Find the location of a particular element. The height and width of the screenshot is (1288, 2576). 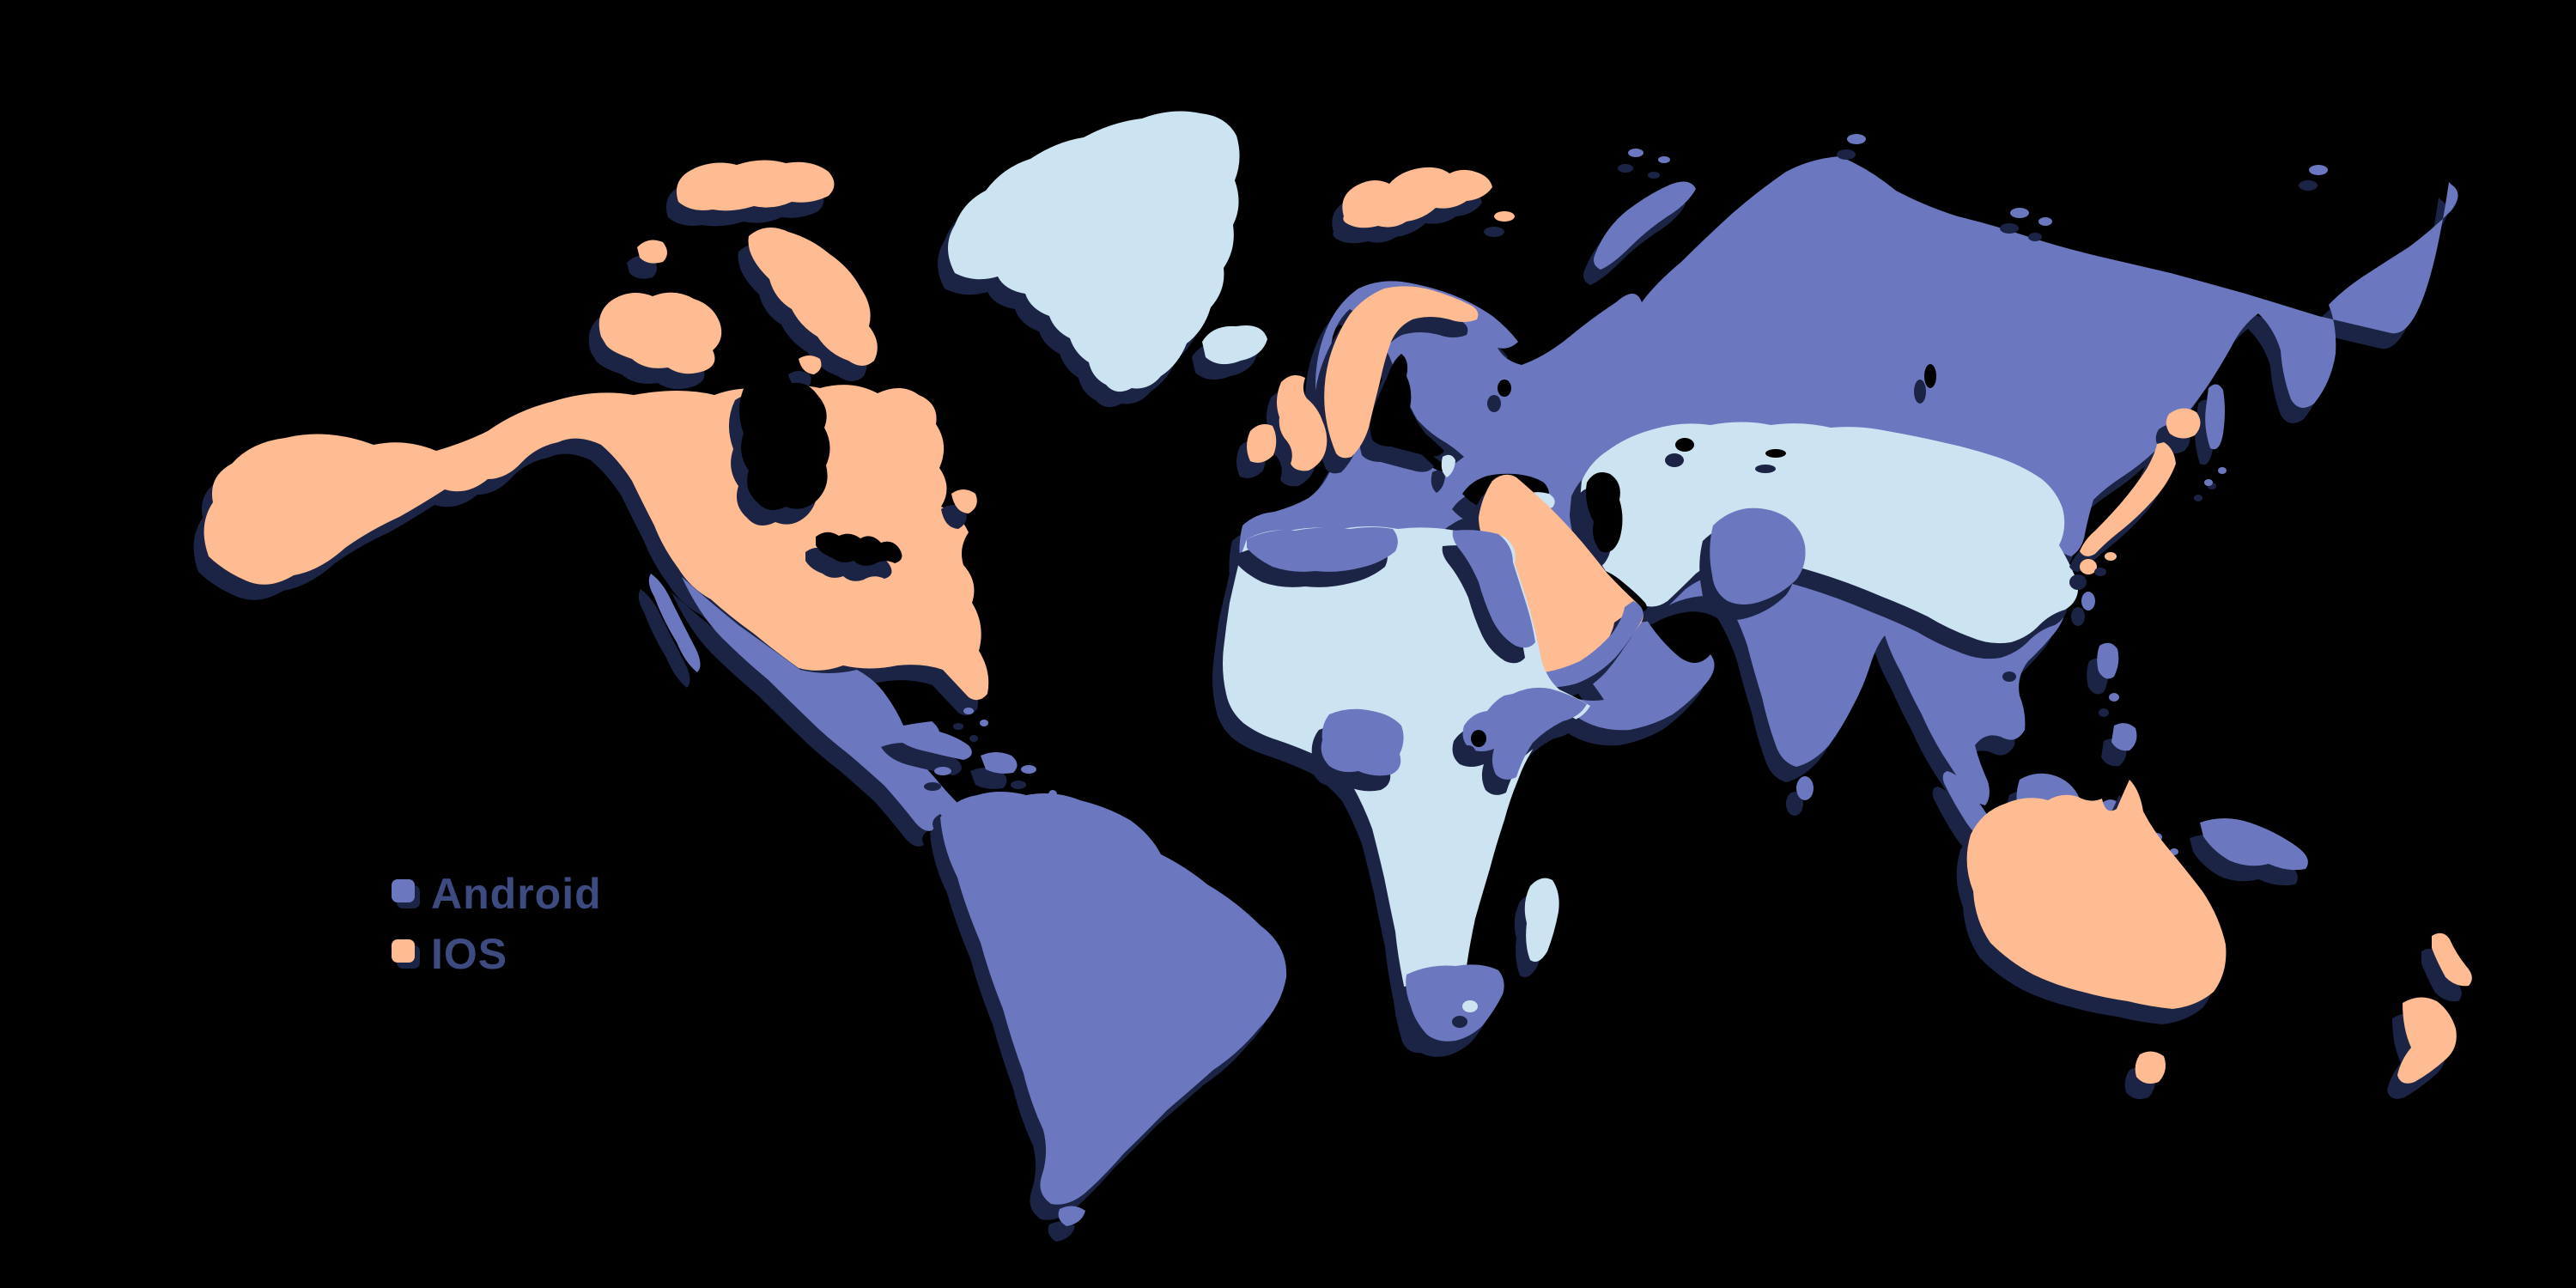

region-tasmania is located at coordinates (2150, 1067).